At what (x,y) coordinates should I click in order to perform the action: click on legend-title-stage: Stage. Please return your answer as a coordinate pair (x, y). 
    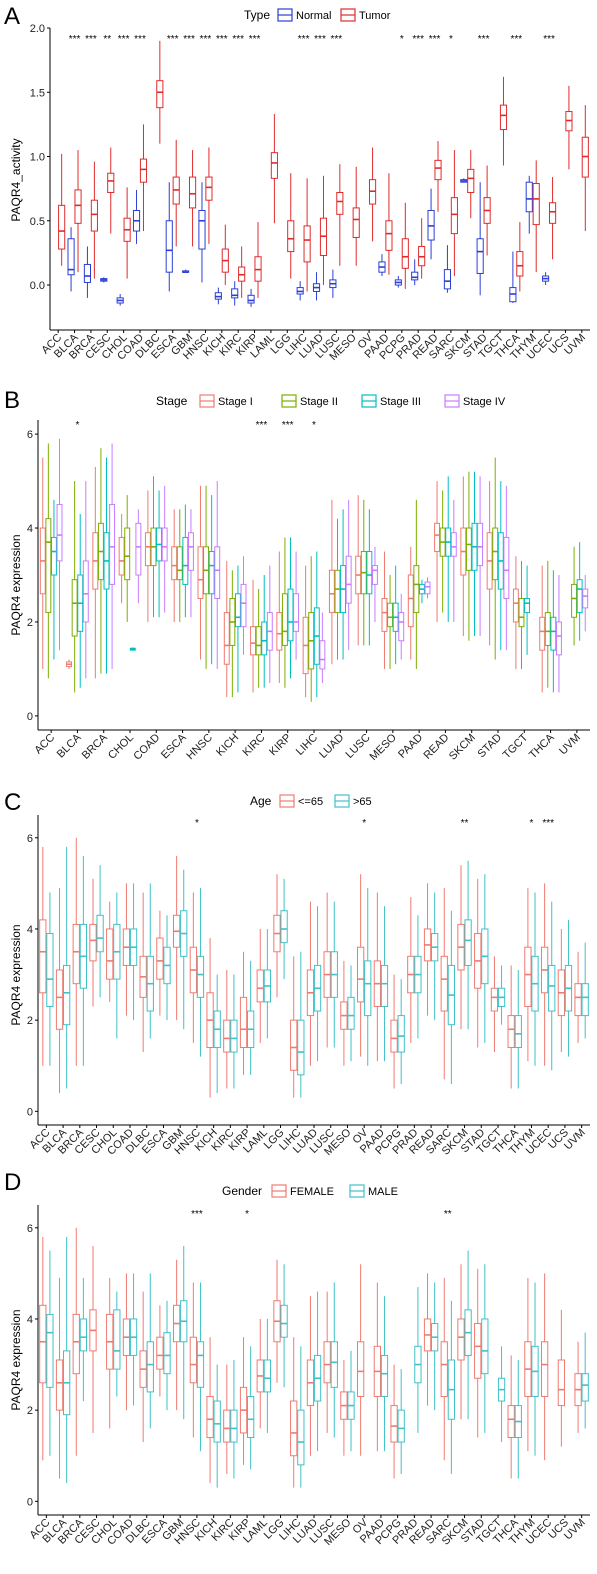
    Looking at the image, I should click on (172, 401).